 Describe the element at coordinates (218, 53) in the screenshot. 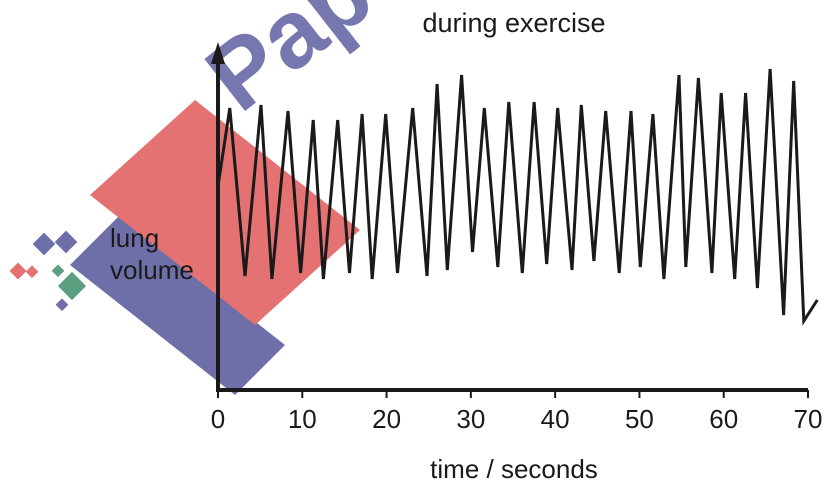

I see `y-axis-arrowhead` at that location.